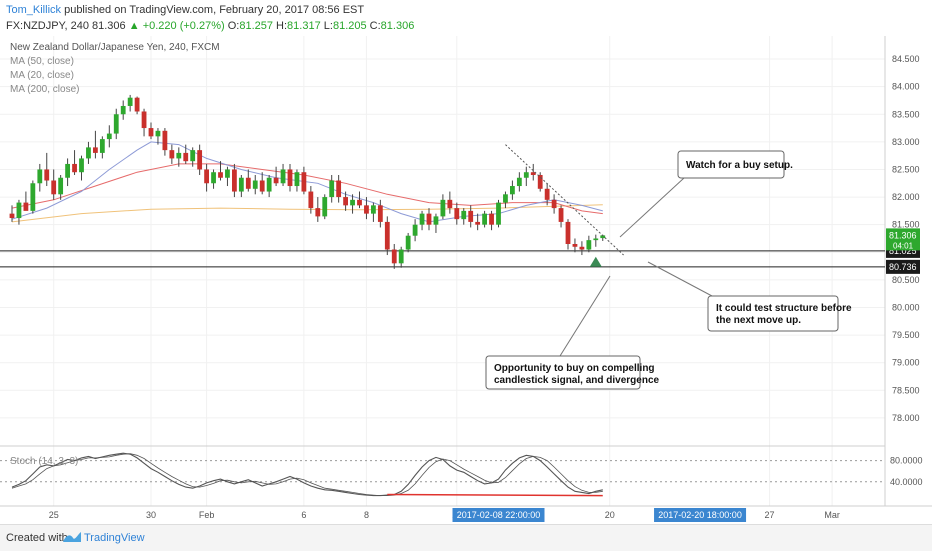 This screenshot has width=932, height=551. Describe the element at coordinates (595, 261) in the screenshot. I see `buy-signal-arrow-icon` at that location.